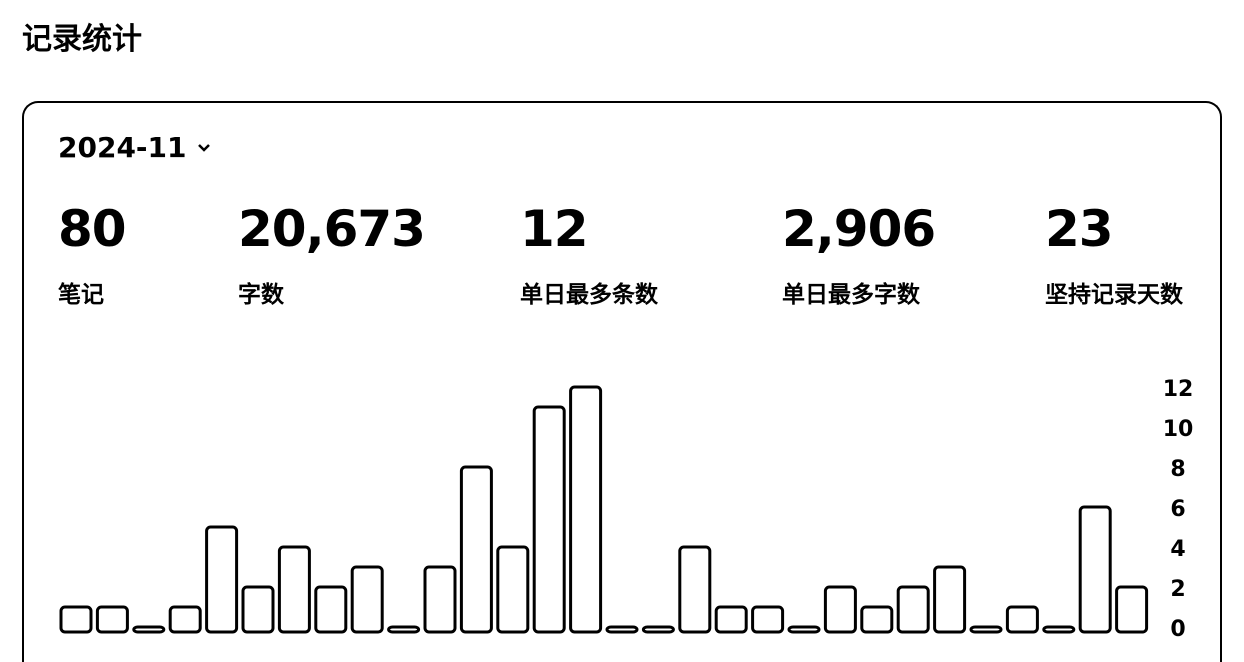 The width and height of the screenshot is (1244, 662). I want to click on stat-label: 笔记, so click(81, 295).